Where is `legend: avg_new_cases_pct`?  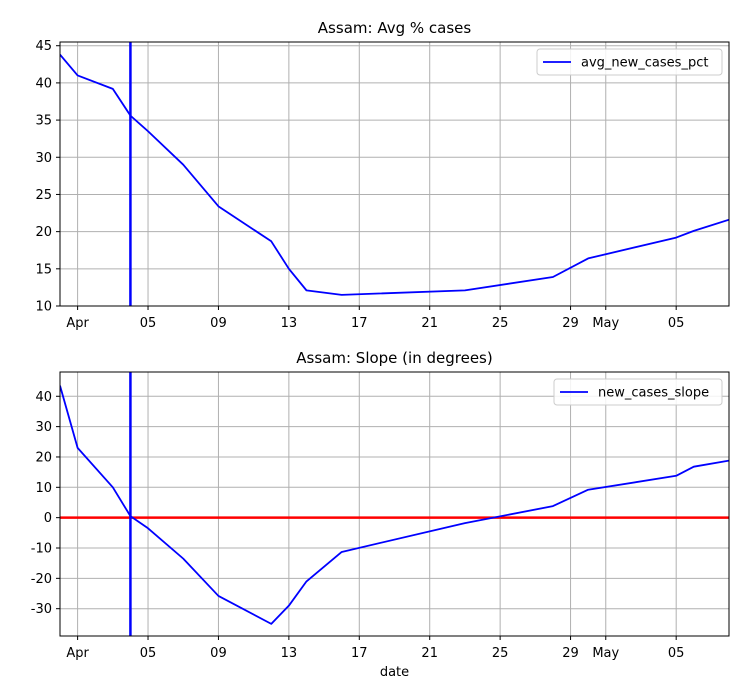 legend: avg_new_cases_pct is located at coordinates (629, 62).